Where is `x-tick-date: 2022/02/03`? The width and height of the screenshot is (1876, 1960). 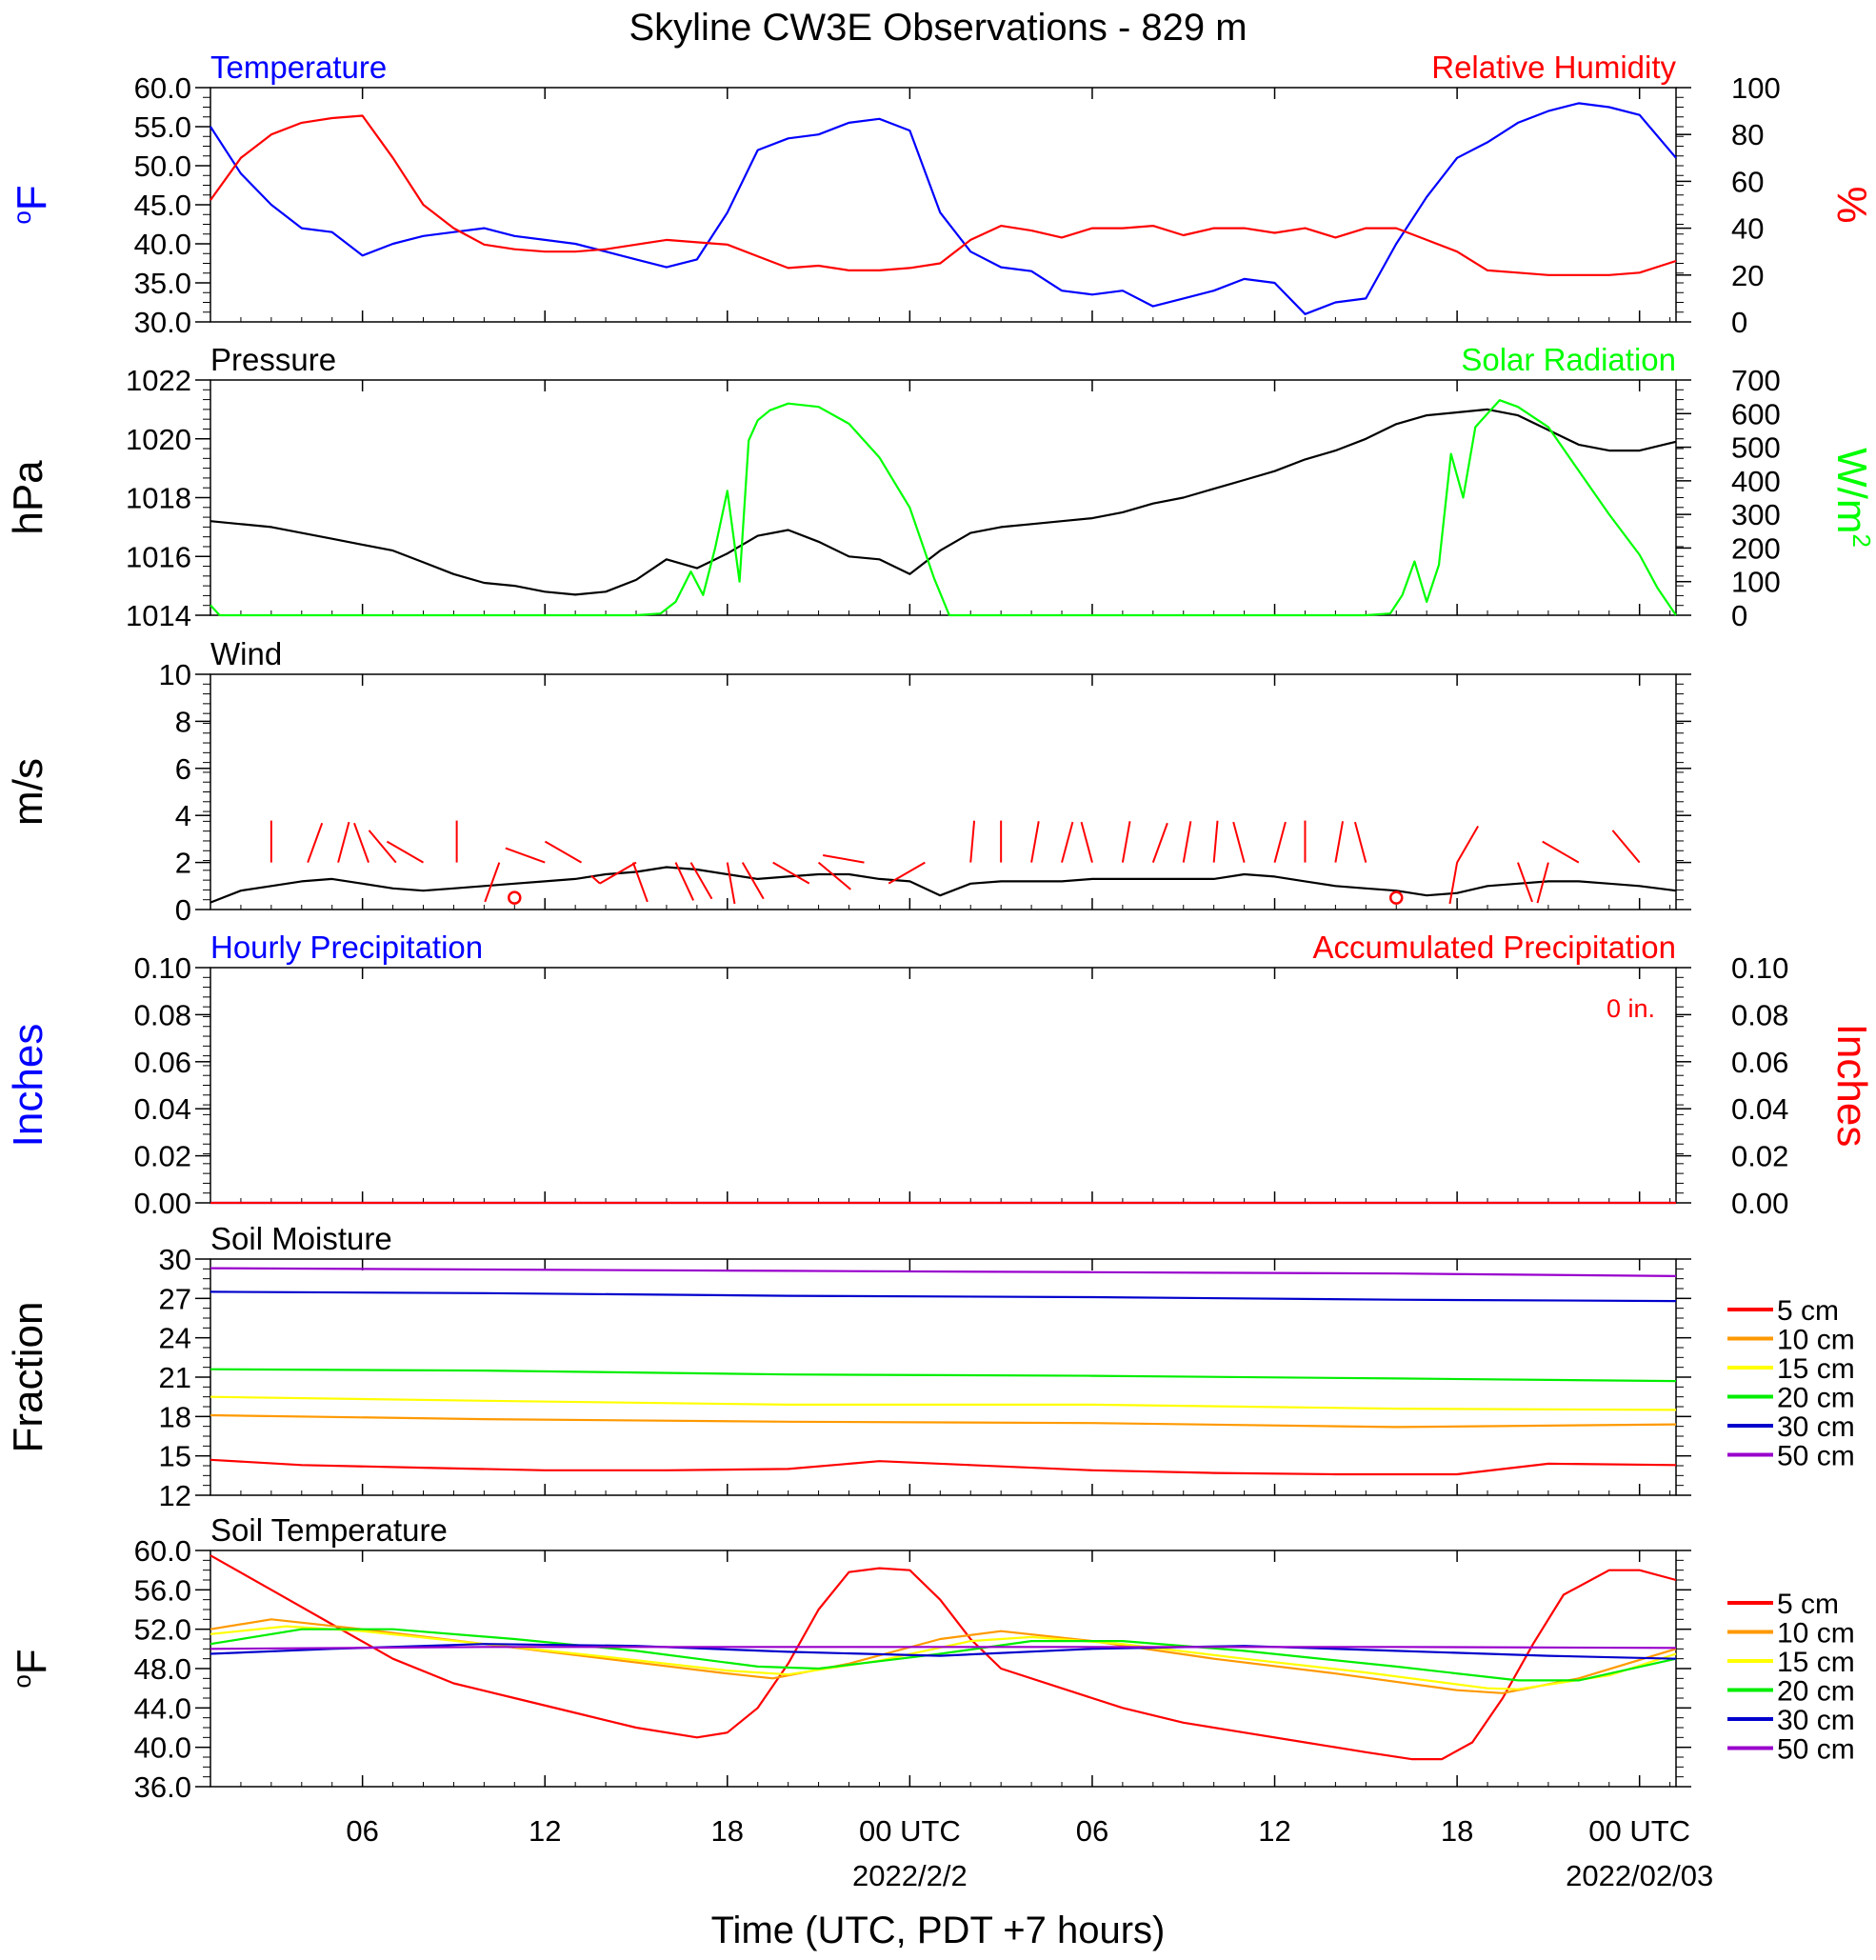 x-tick-date: 2022/02/03 is located at coordinates (1639, 1875).